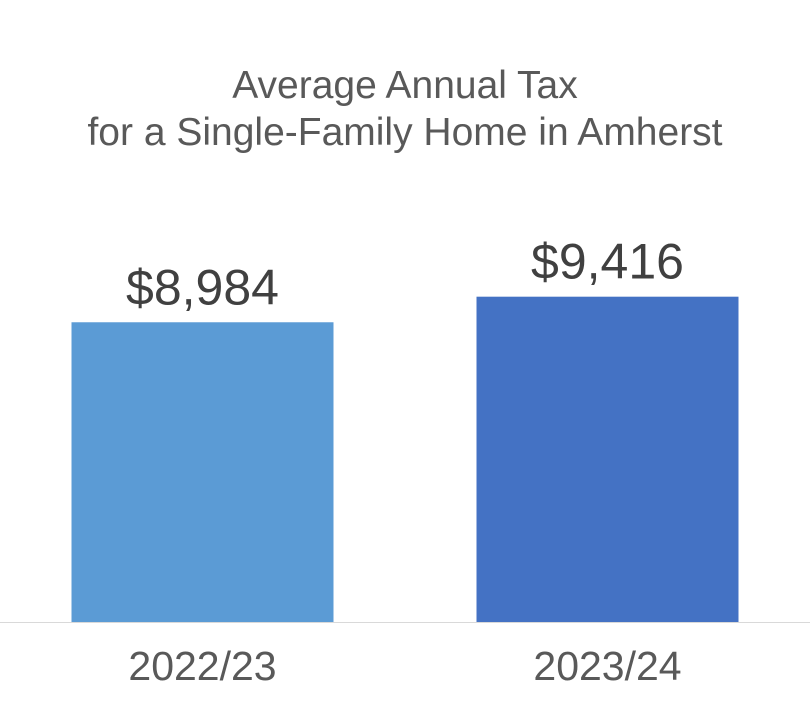 This screenshot has height=716, width=810. Describe the element at coordinates (202, 666) in the screenshot. I see `x-tick-label-2022-23: 2022/23` at that location.